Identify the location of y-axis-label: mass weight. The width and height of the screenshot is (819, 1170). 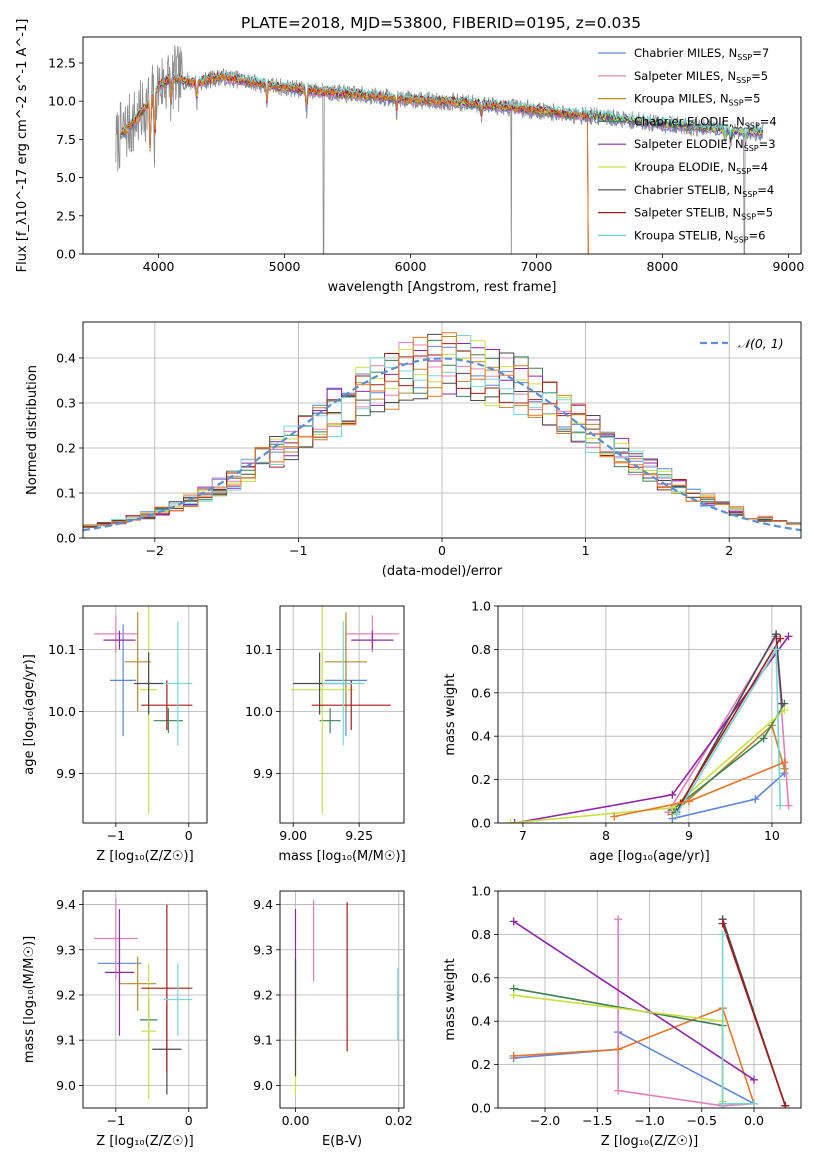
(450, 999).